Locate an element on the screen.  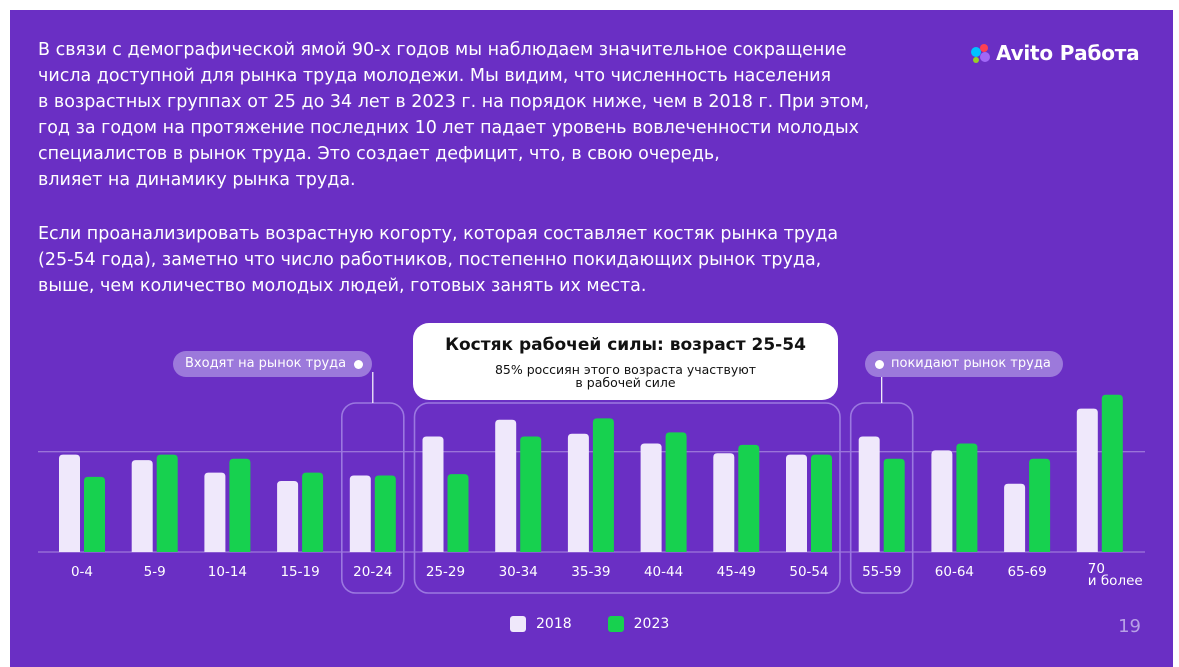
legend-label-2018: 2018 is located at coordinates (554, 624).